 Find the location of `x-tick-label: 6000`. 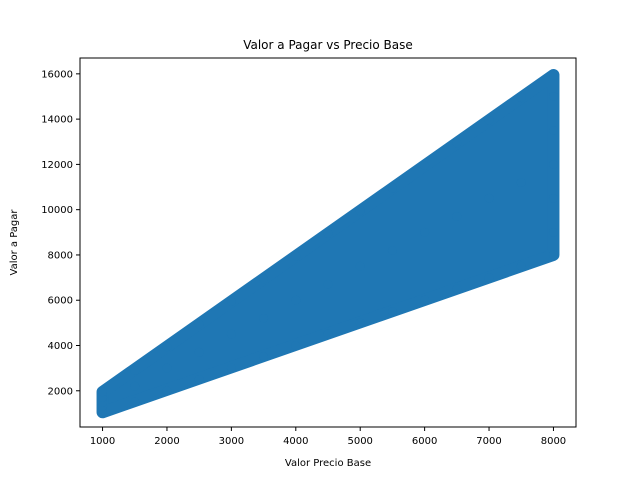

x-tick-label: 6000 is located at coordinates (424, 441).